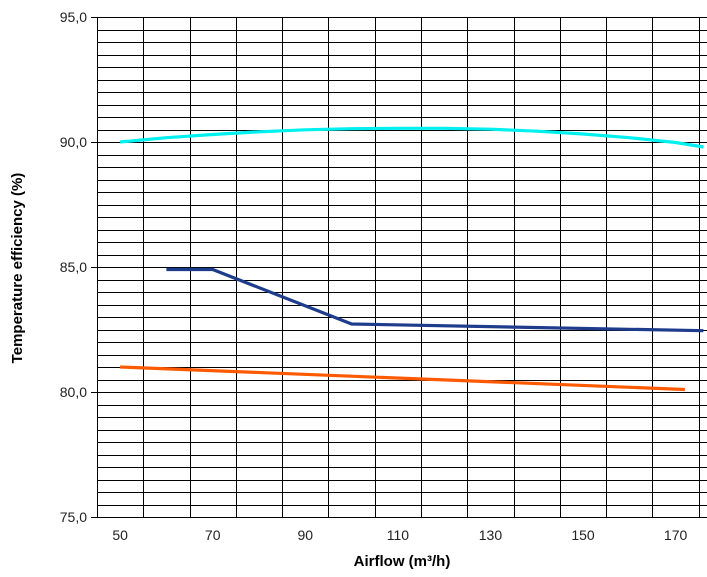 The height and width of the screenshot is (577, 707). What do you see at coordinates (306, 535) in the screenshot?
I see `x-tick-label: 90` at bounding box center [306, 535].